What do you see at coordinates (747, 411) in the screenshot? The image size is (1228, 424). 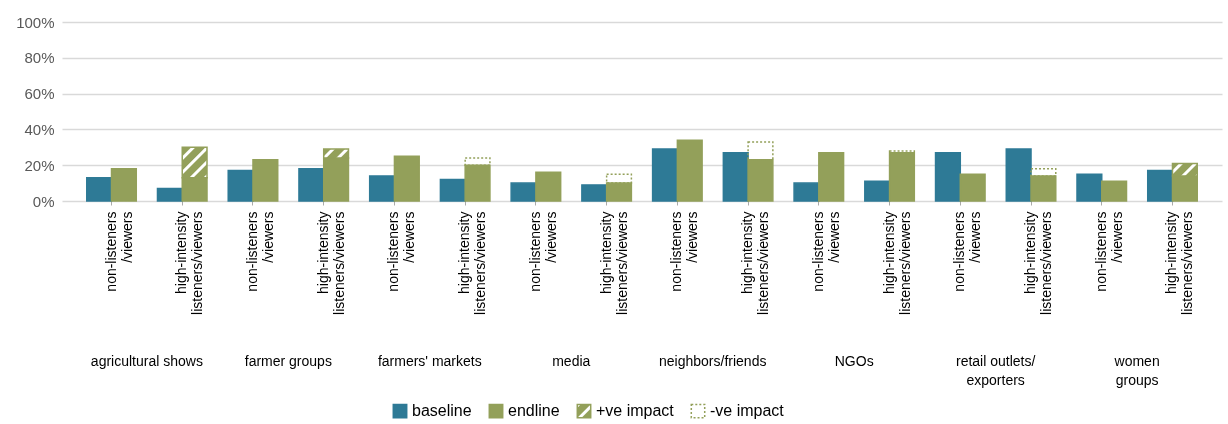 I see `legend-label: -ve impact` at bounding box center [747, 411].